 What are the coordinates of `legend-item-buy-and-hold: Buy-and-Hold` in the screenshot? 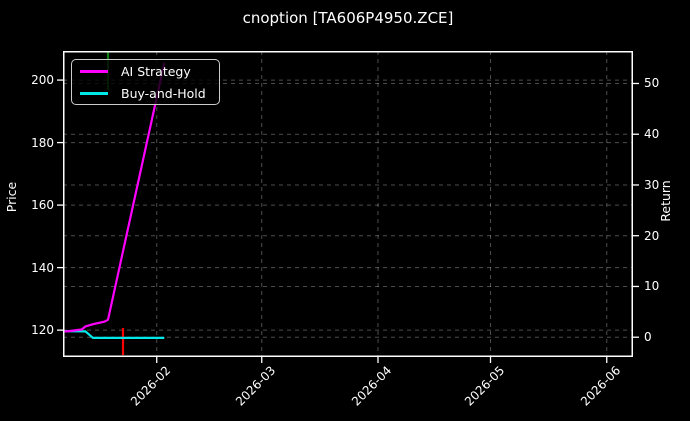 It's located at (145, 93).